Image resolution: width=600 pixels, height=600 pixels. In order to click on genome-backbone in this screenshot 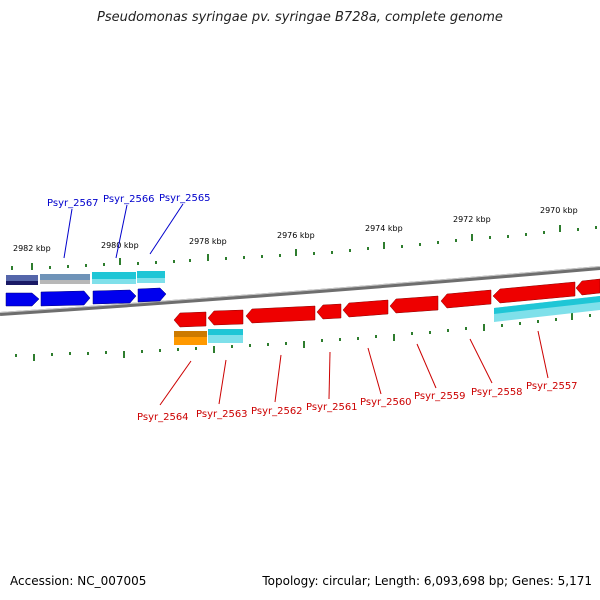, I will do `click(300, 291)`.